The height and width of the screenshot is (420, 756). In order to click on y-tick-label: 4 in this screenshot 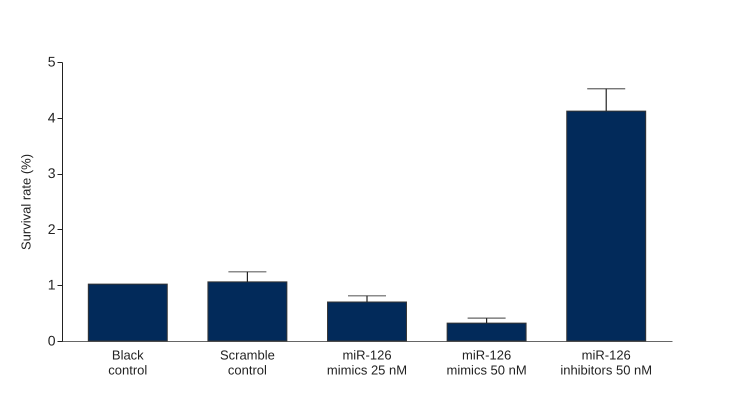, I will do `click(52, 117)`.